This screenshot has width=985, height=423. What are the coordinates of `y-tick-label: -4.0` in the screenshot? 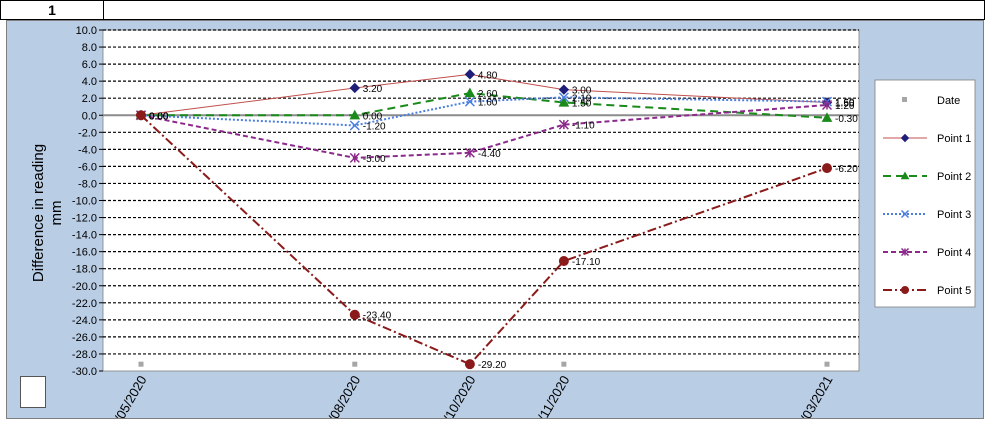 It's located at (87, 150).